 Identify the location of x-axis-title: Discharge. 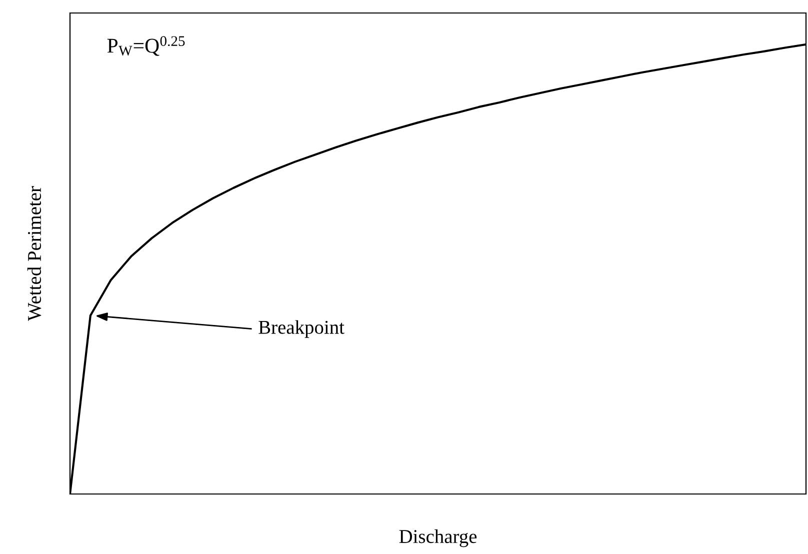
(438, 538).